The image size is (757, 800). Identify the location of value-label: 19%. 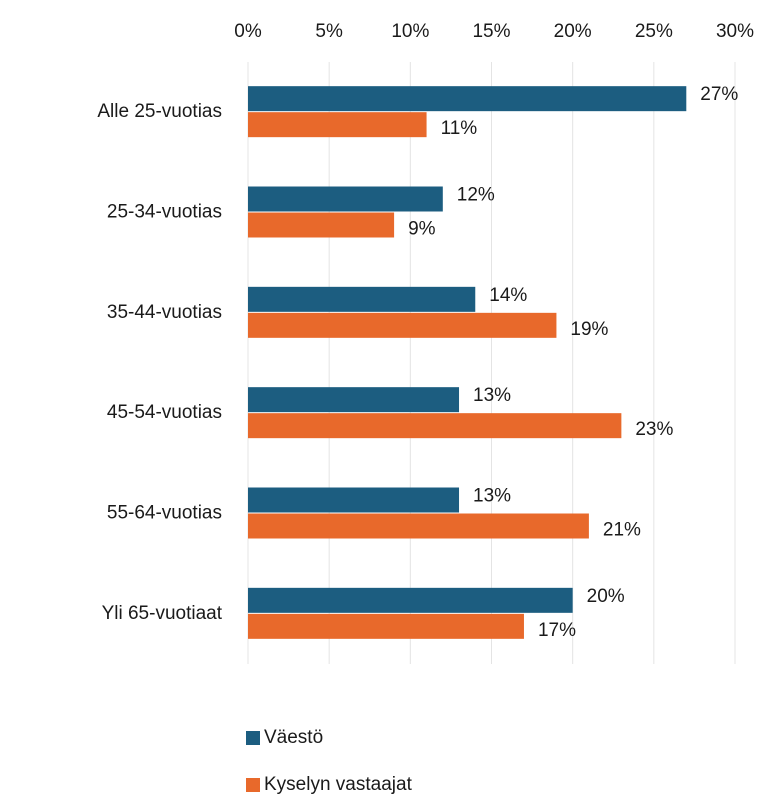
(589, 329).